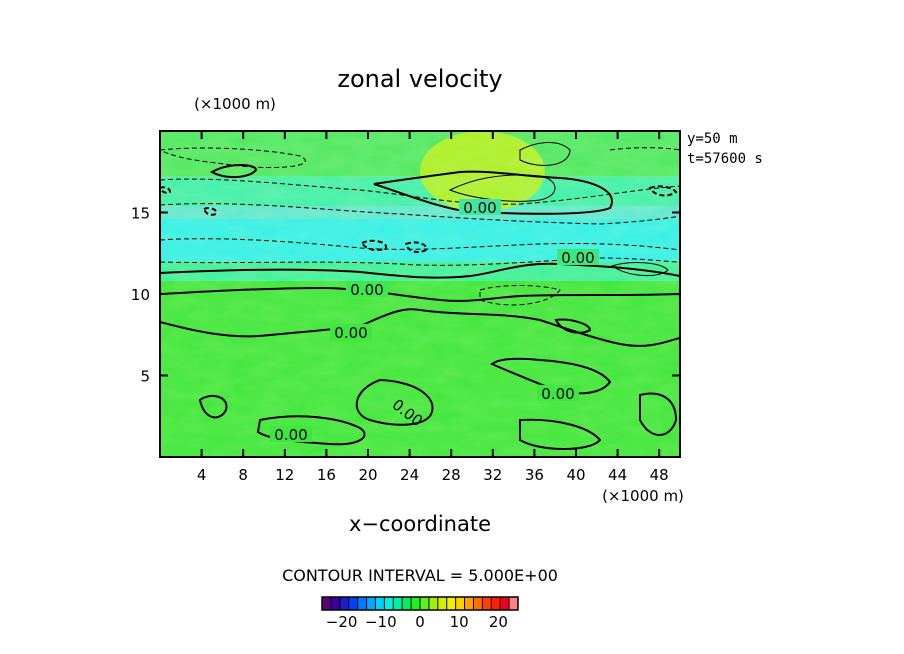 The height and width of the screenshot is (654, 904). Describe the element at coordinates (643, 496) in the screenshot. I see `x-unit-label: (×1000 m)` at that location.